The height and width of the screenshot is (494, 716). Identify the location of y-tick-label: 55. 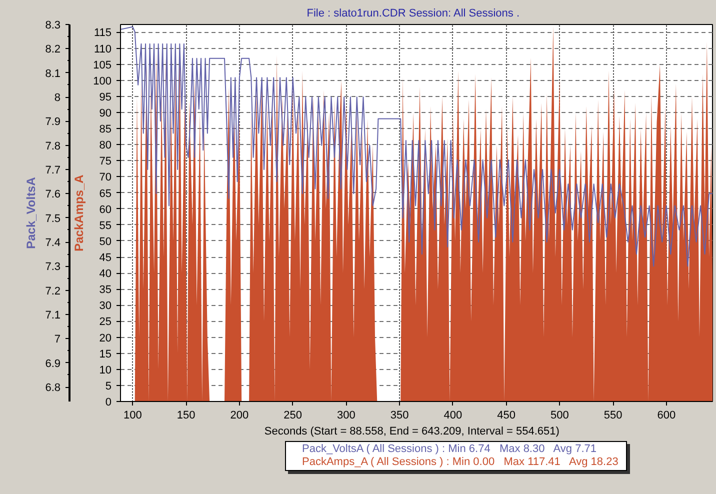
(105, 226).